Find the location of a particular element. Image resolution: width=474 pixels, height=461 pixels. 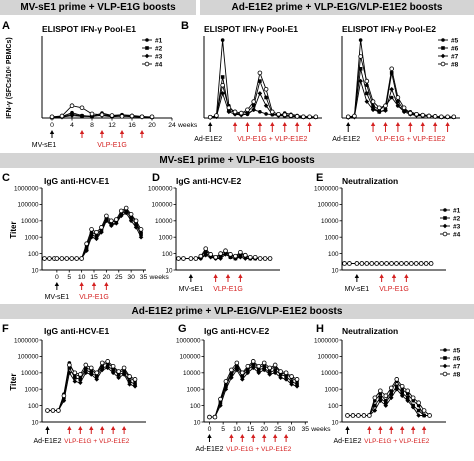

title-f: IgG anti-HCV-E1 is located at coordinates (77, 331).